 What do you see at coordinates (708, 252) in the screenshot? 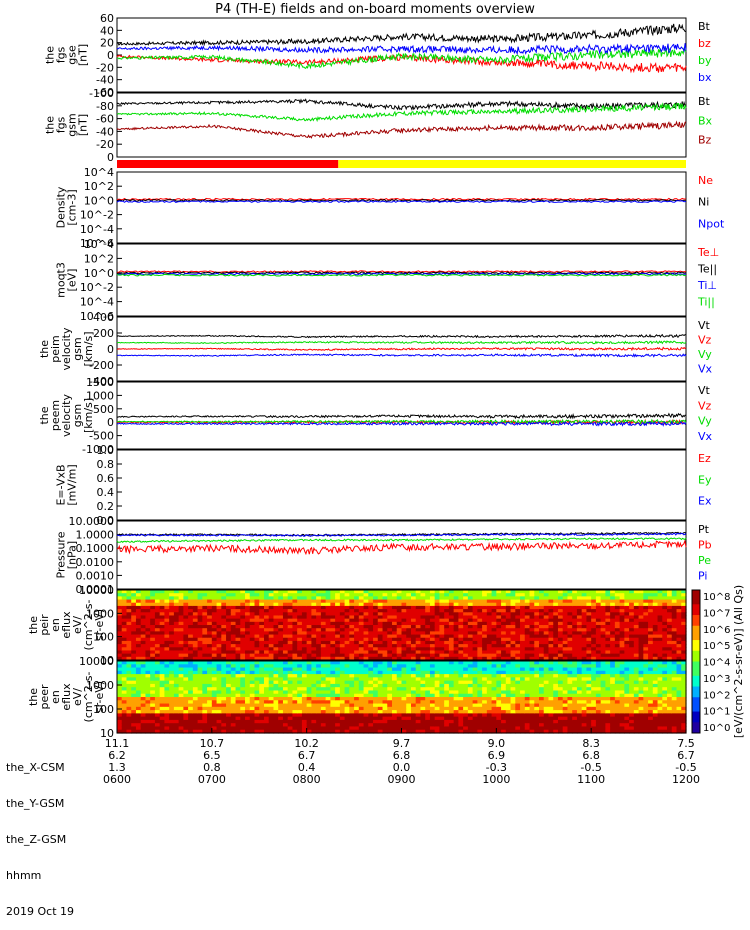
I see `legend-Te⊥: Te⊥` at bounding box center [708, 252].